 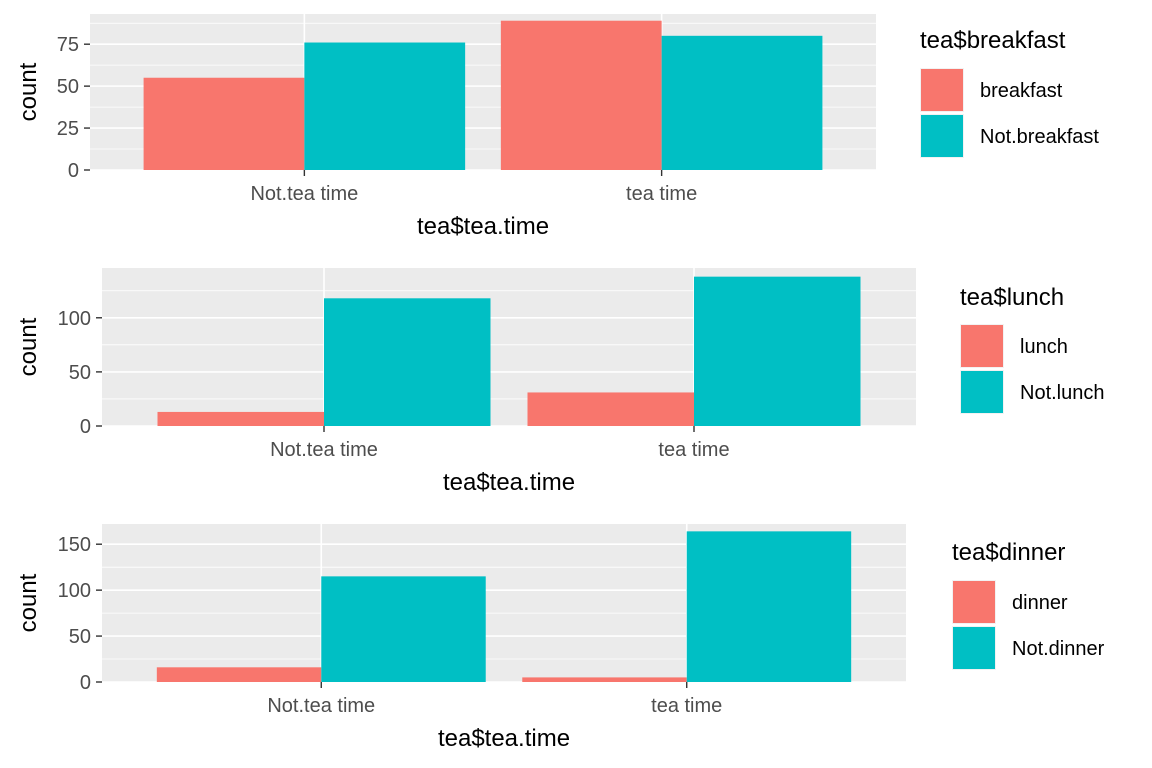 What do you see at coordinates (1040, 603) in the screenshot?
I see `legend-label: dinner` at bounding box center [1040, 603].